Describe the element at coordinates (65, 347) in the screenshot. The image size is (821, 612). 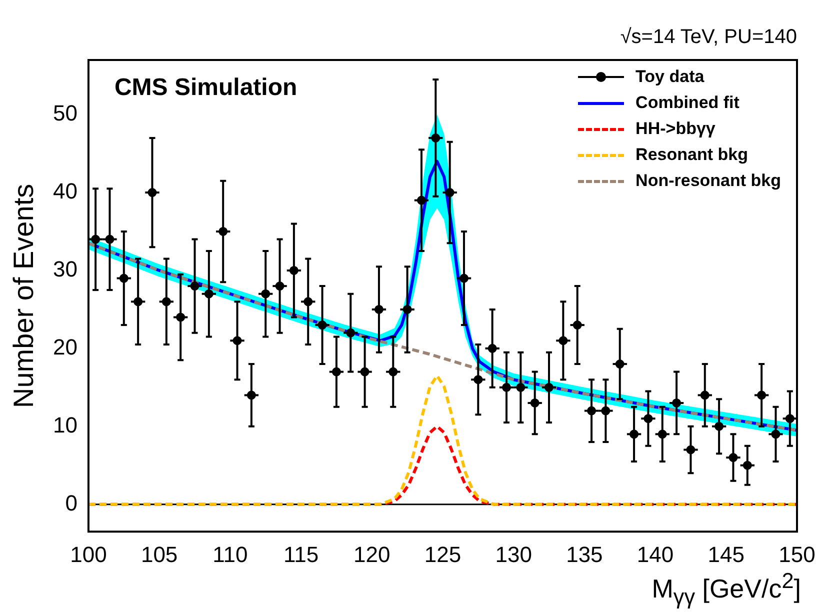
I see `y-tick-label: 20` at that location.